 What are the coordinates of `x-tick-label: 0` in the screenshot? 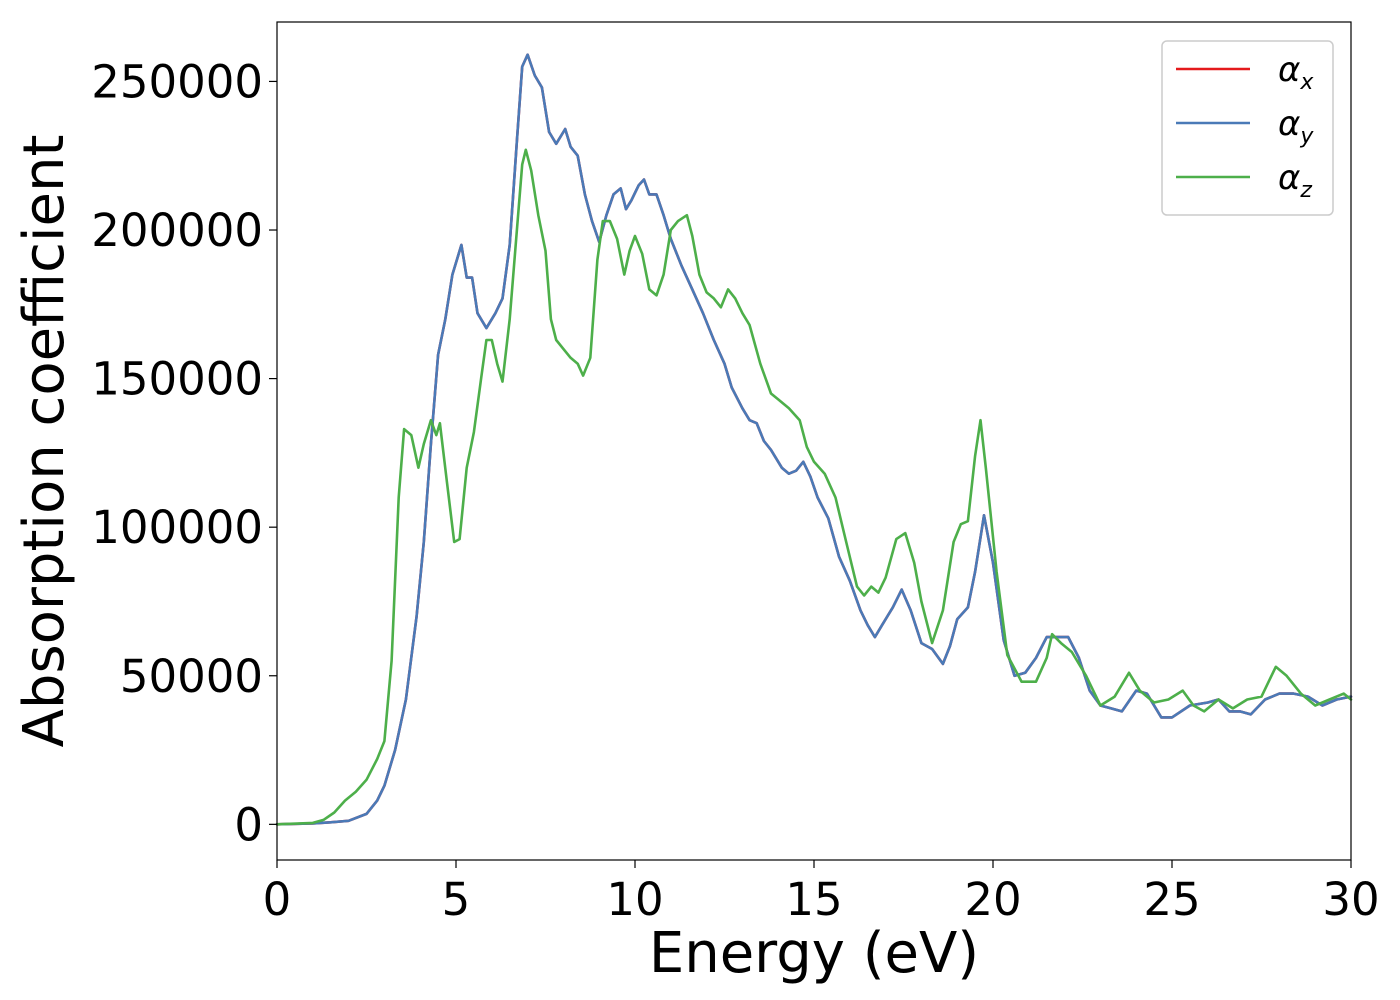 It's located at (277, 899).